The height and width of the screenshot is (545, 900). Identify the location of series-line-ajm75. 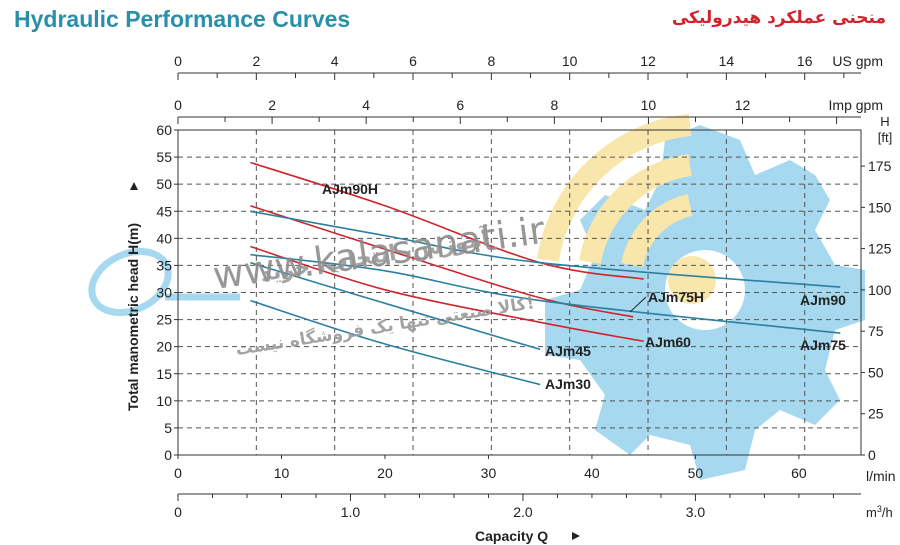
(545, 293).